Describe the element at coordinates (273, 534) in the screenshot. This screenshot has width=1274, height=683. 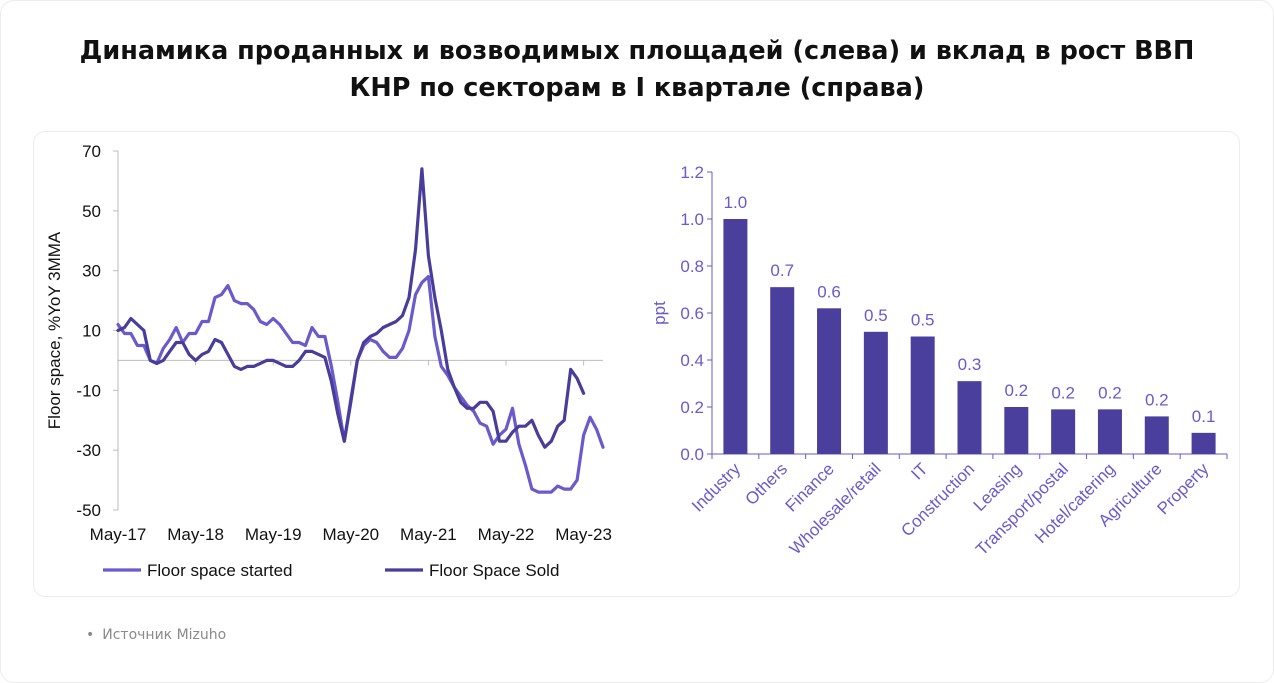
I see `left-x-tick-label: May-19` at that location.